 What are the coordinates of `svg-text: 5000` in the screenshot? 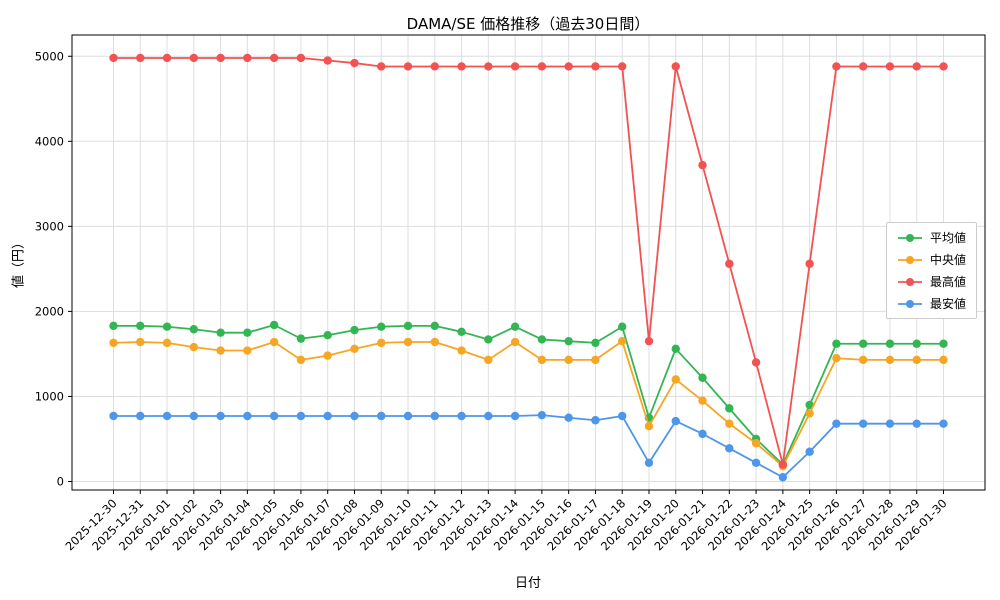 It's located at (49, 56).